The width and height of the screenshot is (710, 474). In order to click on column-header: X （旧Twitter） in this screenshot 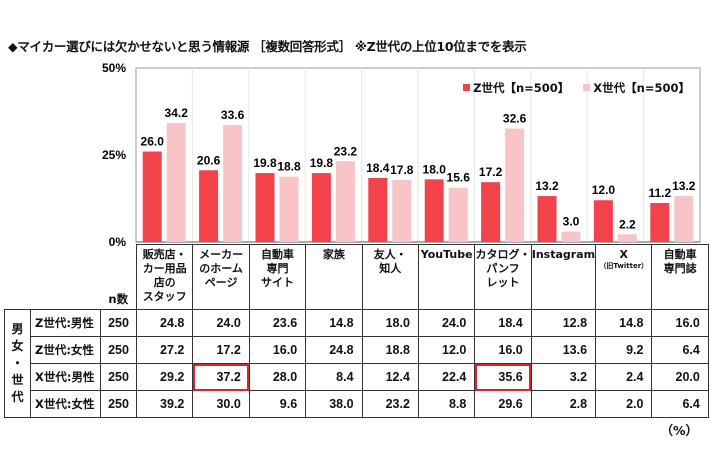, I will do `click(624, 277)`.